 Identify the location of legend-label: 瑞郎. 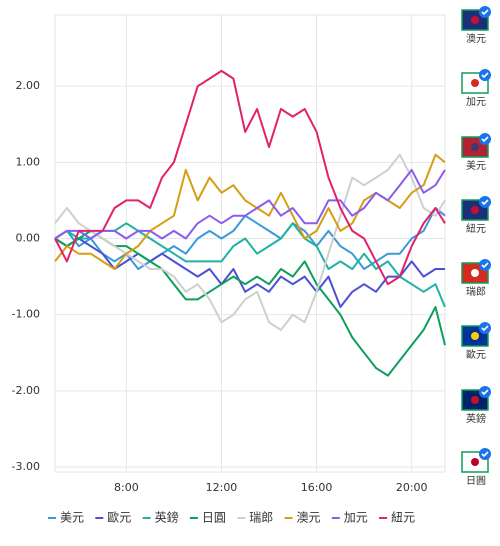
(261, 518).